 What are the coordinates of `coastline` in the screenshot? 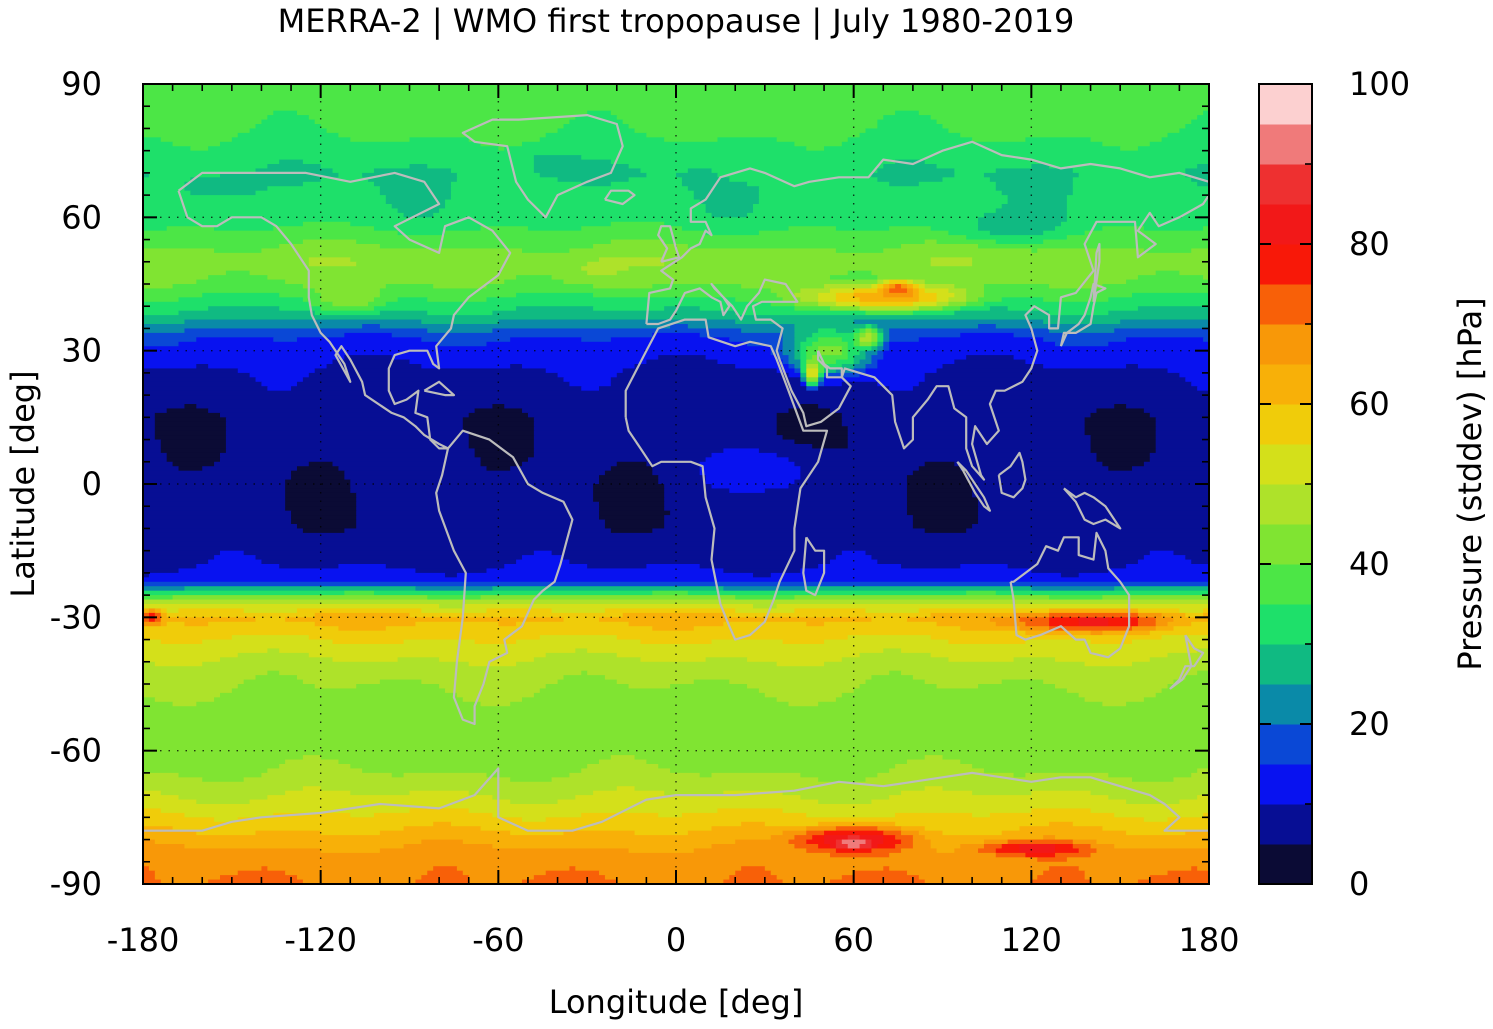 It's located at (927, 232).